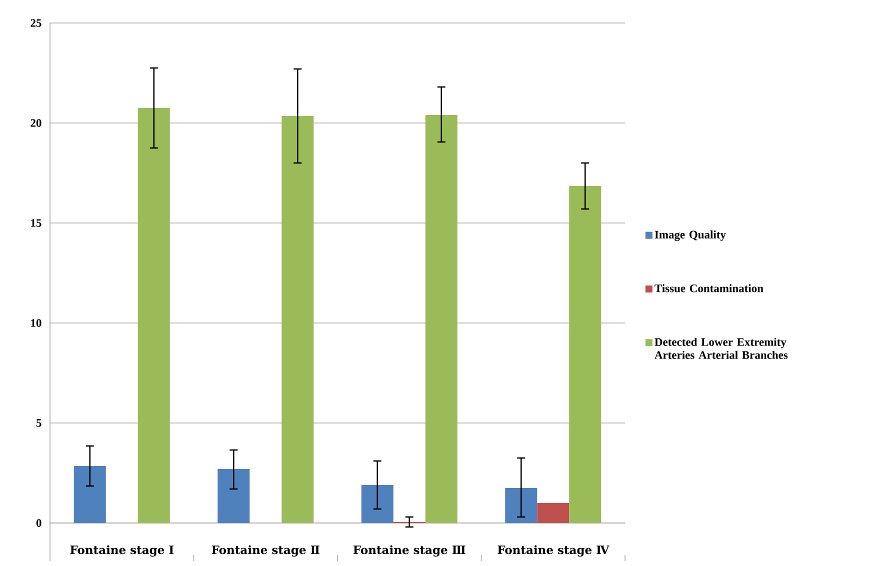 This screenshot has height=566, width=875. What do you see at coordinates (39, 523) in the screenshot?
I see `y-tick-label: 0` at bounding box center [39, 523].